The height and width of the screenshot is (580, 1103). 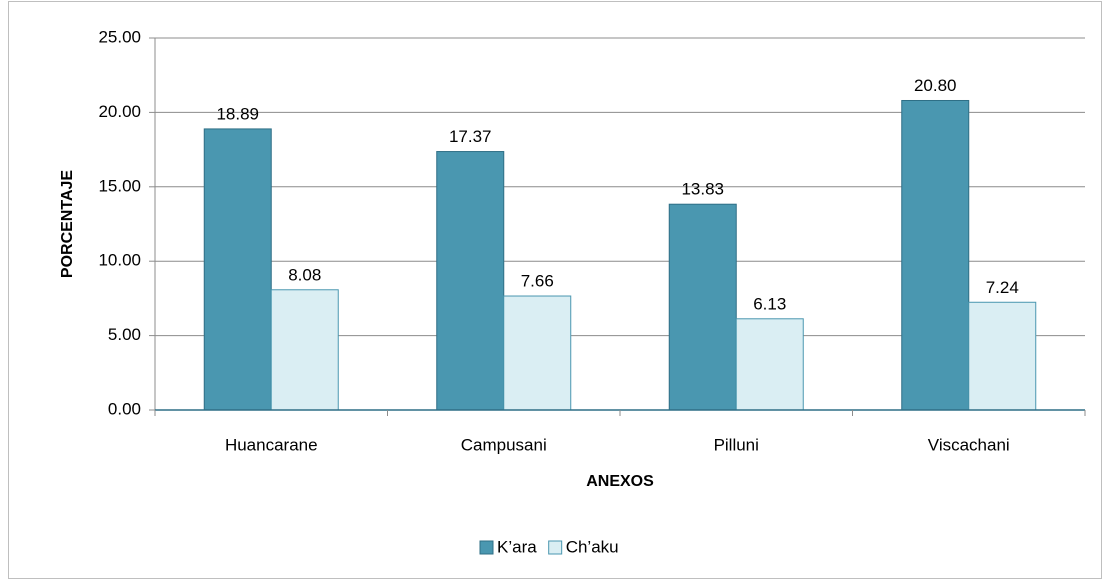 What do you see at coordinates (517, 546) in the screenshot?
I see `legend-label: K’ara` at bounding box center [517, 546].